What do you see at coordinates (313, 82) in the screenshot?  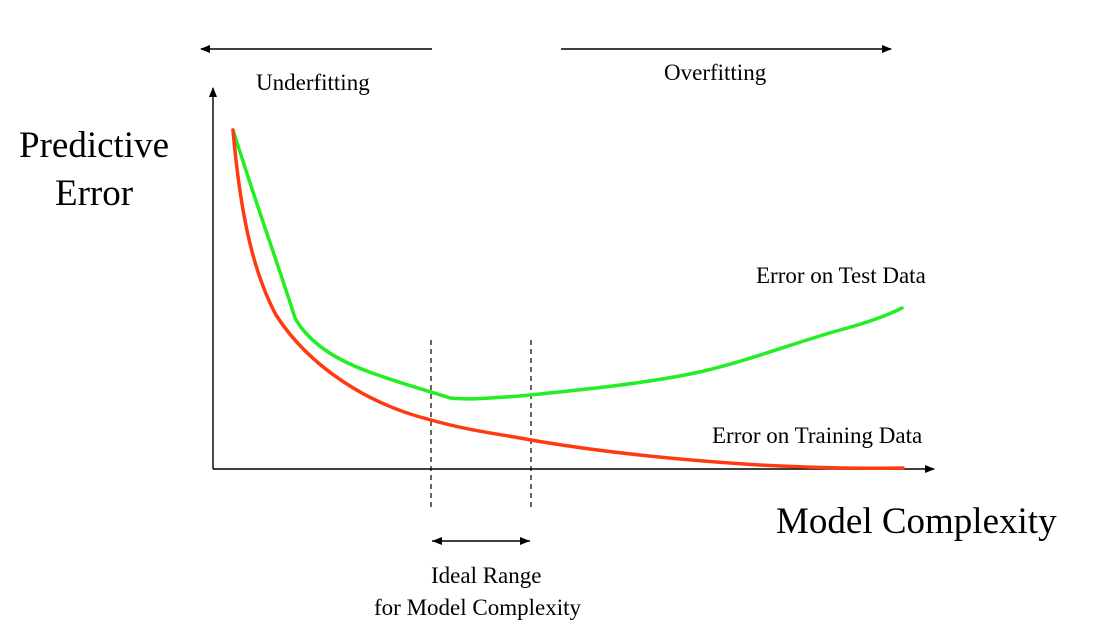 I see `underfitting-label: Underfitting` at bounding box center [313, 82].